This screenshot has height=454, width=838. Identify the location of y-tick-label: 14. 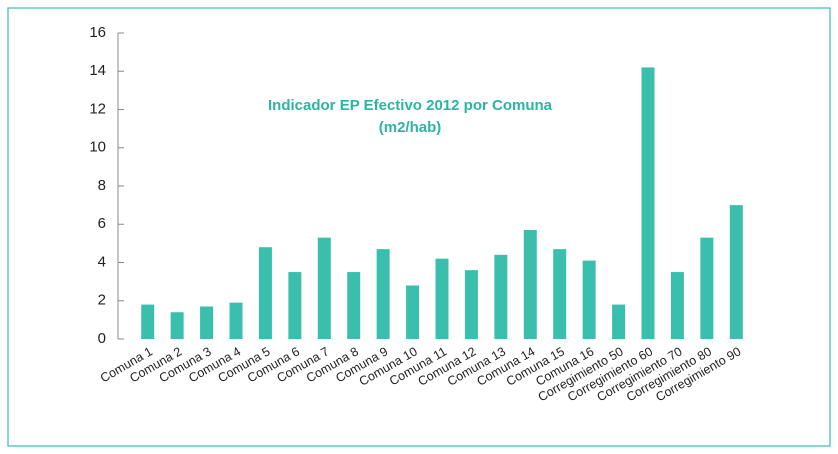
(97, 70).